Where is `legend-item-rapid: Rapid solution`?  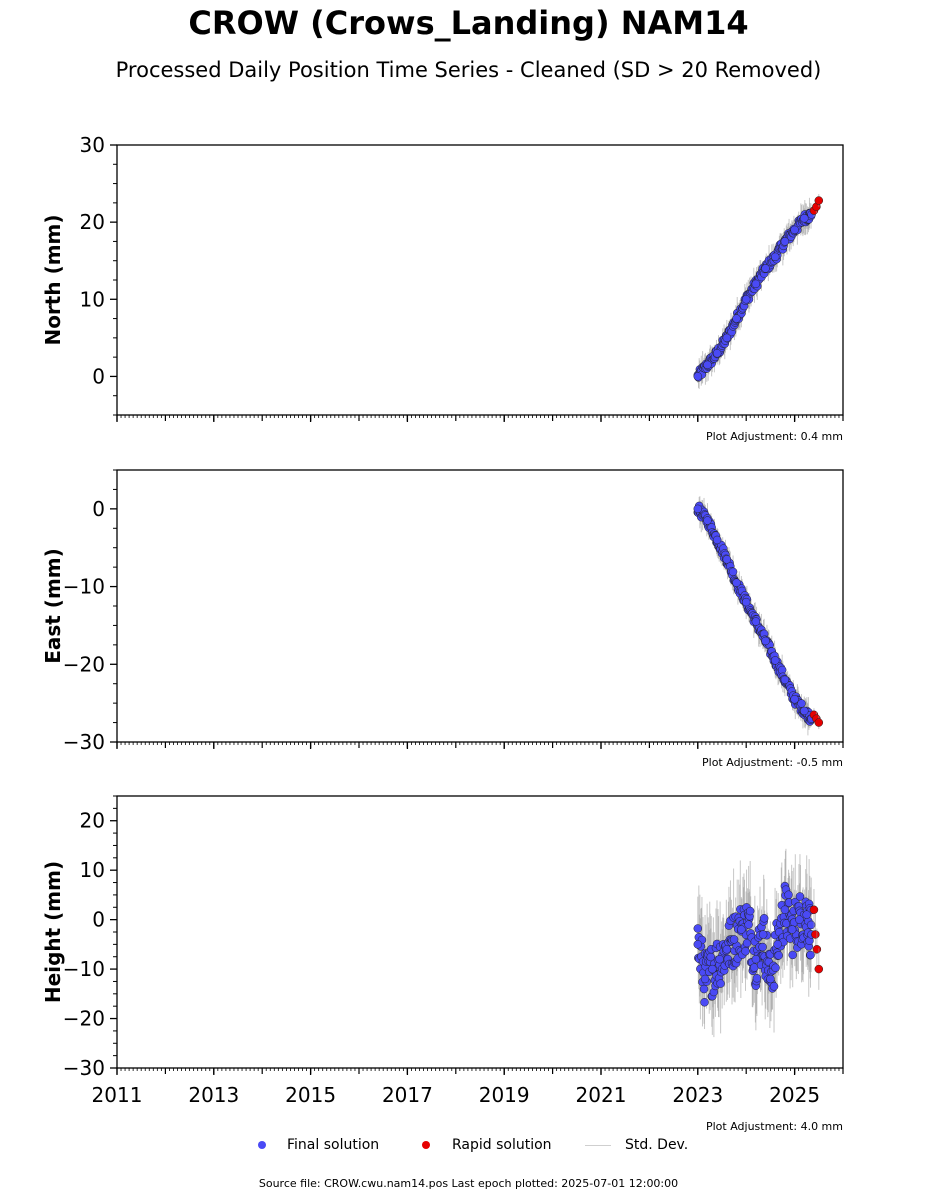
legend-item-rapid: Rapid solution is located at coordinates (487, 1145).